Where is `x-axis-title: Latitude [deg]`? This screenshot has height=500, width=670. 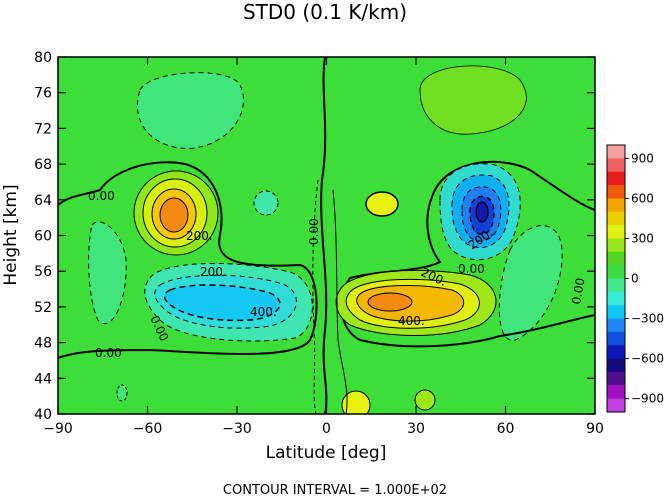 x-axis-title: Latitude [deg] is located at coordinates (326, 453).